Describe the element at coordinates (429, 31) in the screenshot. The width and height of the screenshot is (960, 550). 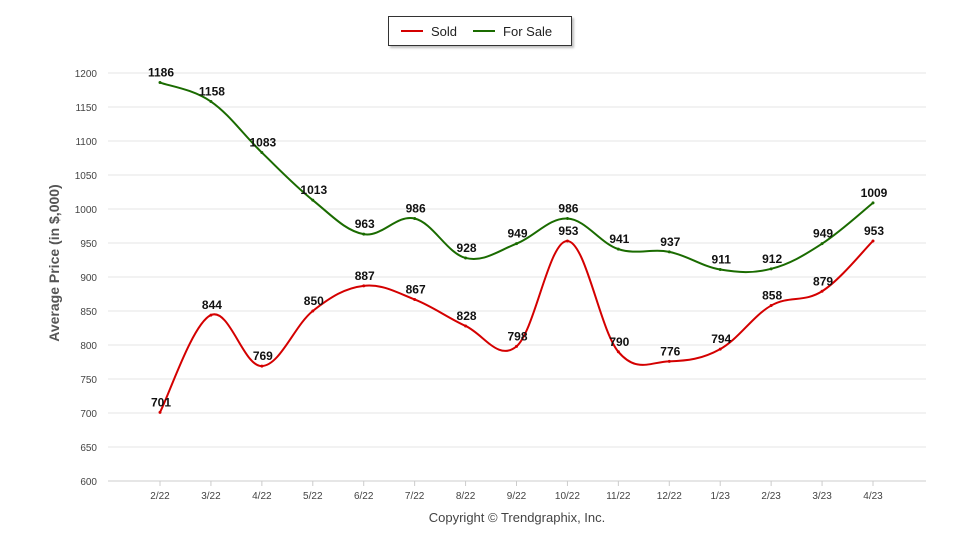
I see `legend-item-sold: Sold` at that location.